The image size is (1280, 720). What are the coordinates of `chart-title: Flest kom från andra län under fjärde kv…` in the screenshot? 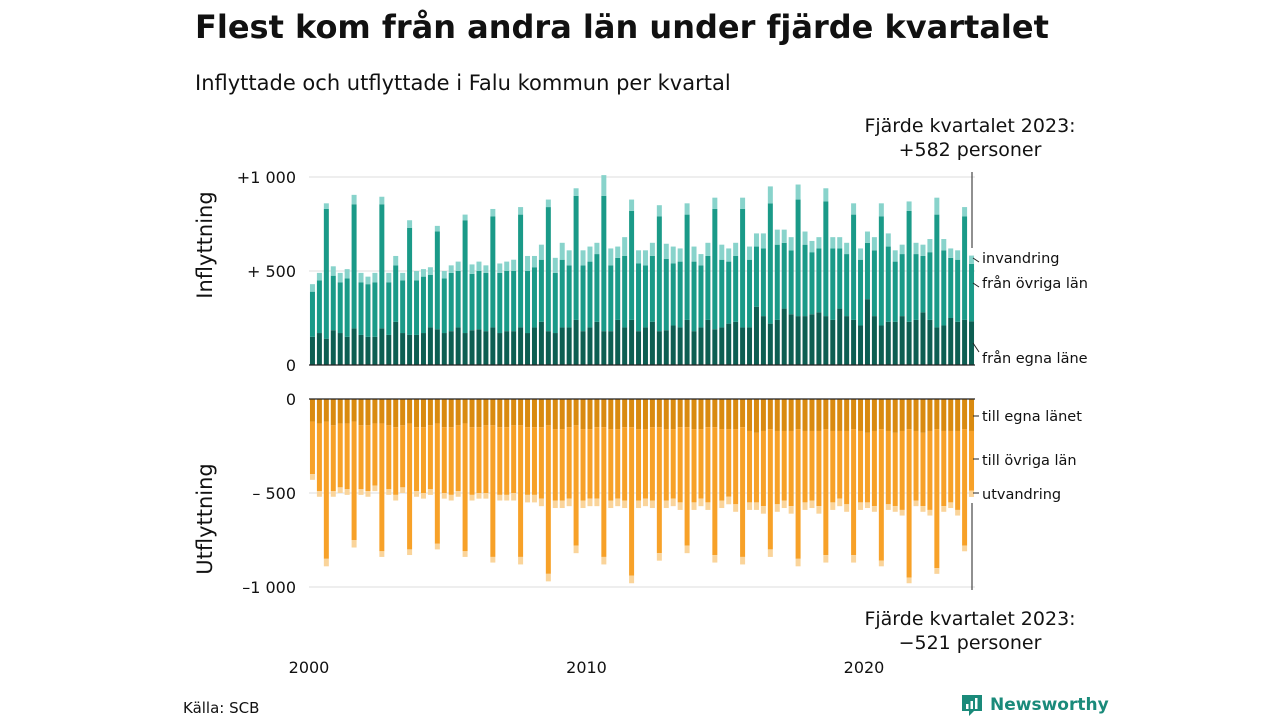 It's located at (622, 27).